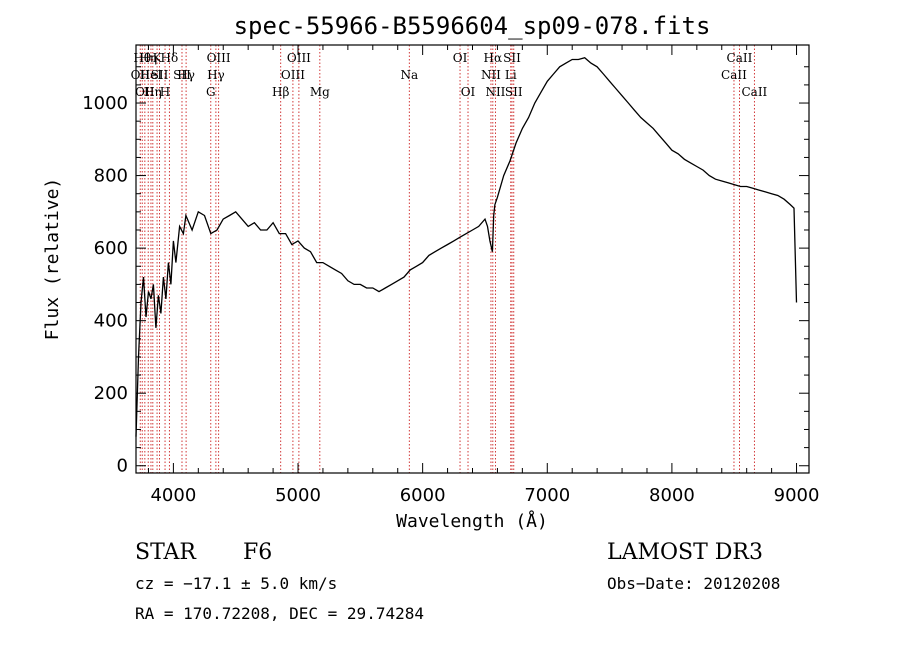 Image resolution: width=900 pixels, height=649 pixels. Describe the element at coordinates (166, 552) in the screenshot. I see `object-class: STAR` at that location.